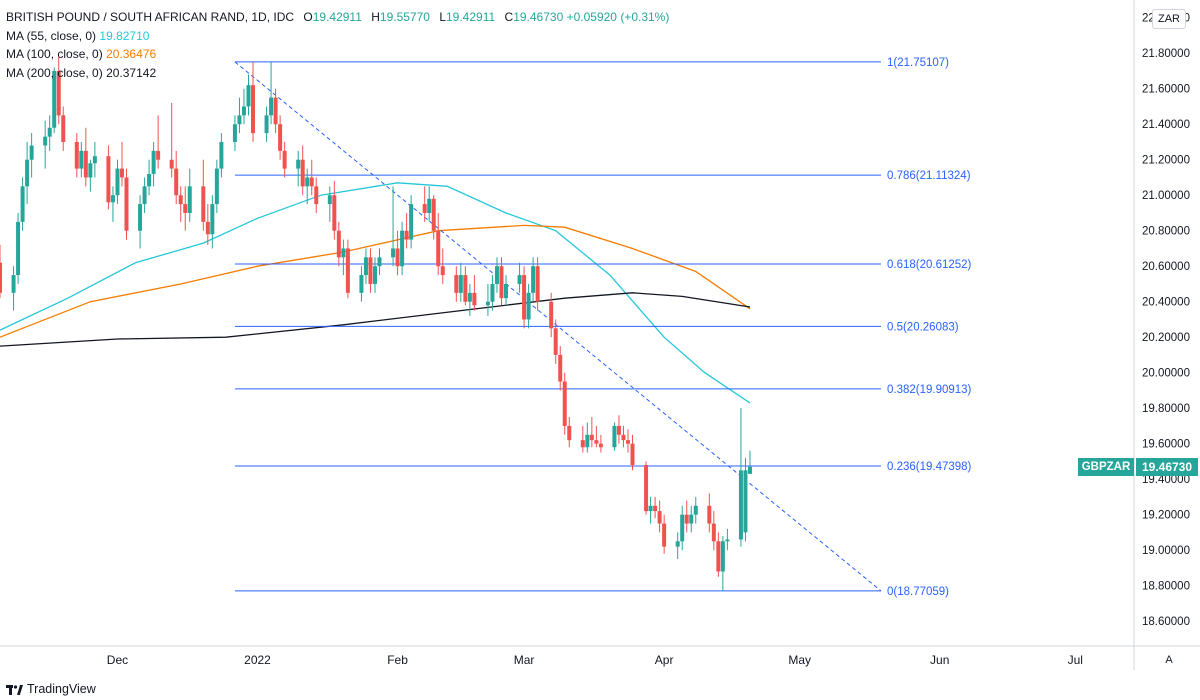  Describe the element at coordinates (54, 54) in the screenshot. I see `ma-100-label: MA (100, close, 0)` at that location.